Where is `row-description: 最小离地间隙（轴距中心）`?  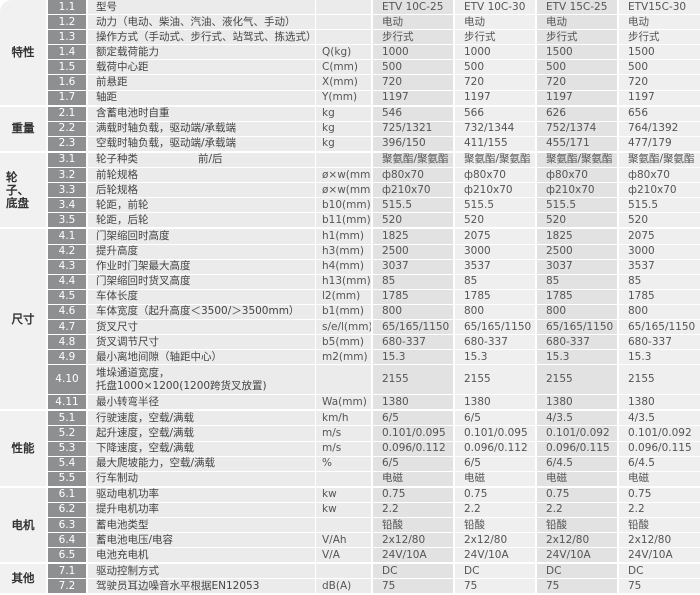 row-description: 最小离地间隙（轴距中心） is located at coordinates (201, 358).